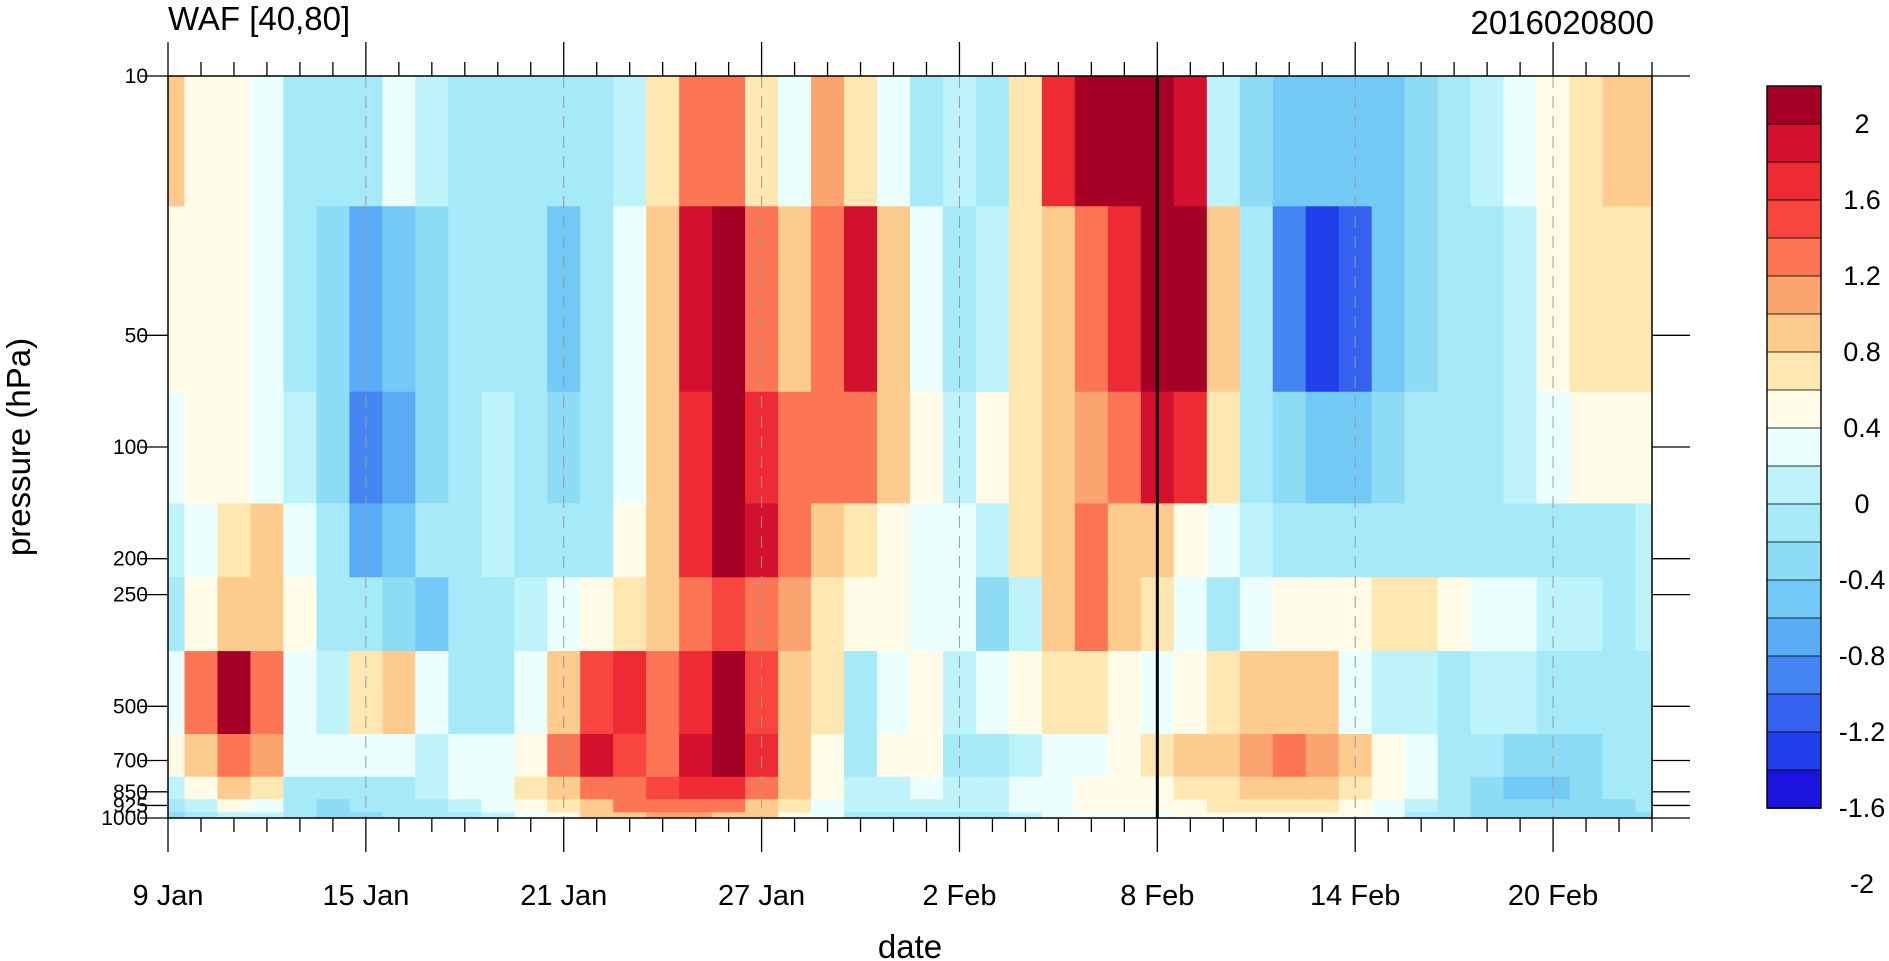 This screenshot has height=961, width=1889. Describe the element at coordinates (130, 559) in the screenshot. I see `y-tick-label: 200` at that location.